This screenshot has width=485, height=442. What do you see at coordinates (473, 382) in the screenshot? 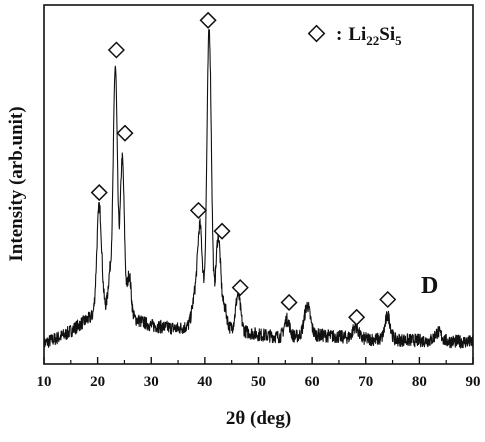
I see `x-tick-label: 90` at bounding box center [473, 382].